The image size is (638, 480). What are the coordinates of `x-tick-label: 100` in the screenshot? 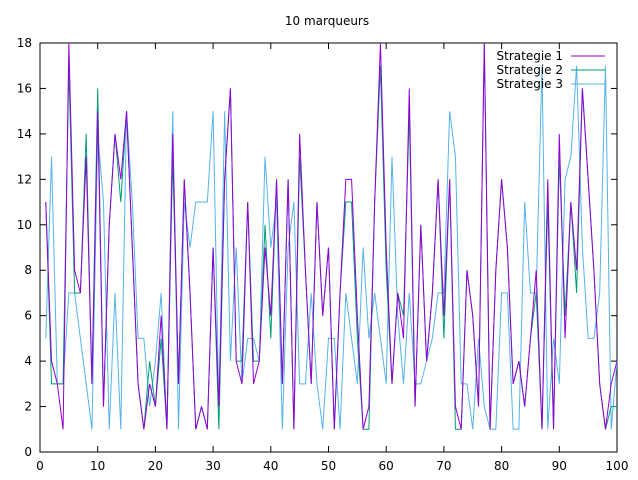 It's located at (617, 466).